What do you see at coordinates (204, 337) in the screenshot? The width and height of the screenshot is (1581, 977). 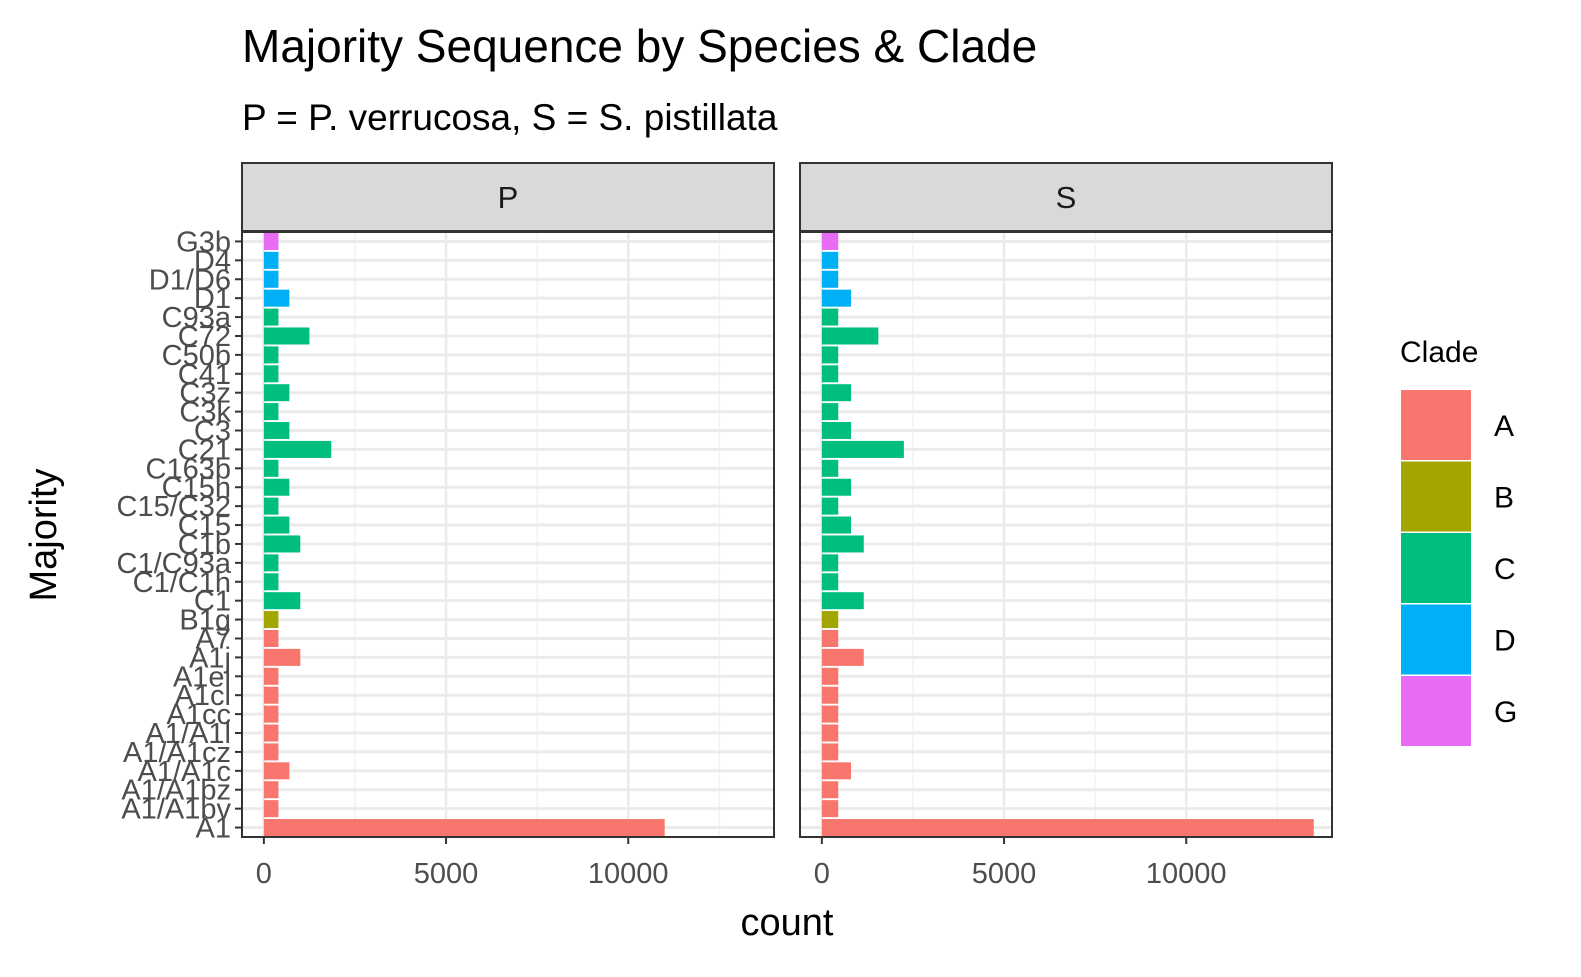 I see `y-tick-label: C72` at bounding box center [204, 337].